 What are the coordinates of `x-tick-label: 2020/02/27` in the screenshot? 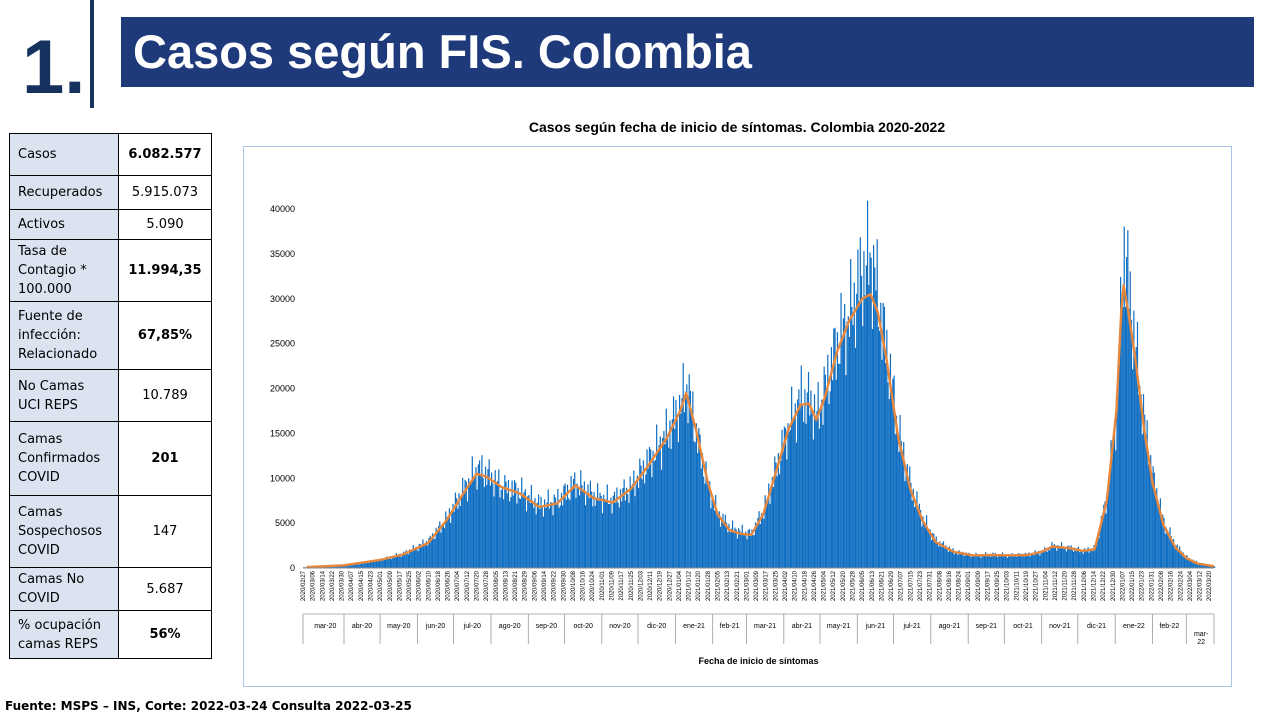 It's located at (304, 585).